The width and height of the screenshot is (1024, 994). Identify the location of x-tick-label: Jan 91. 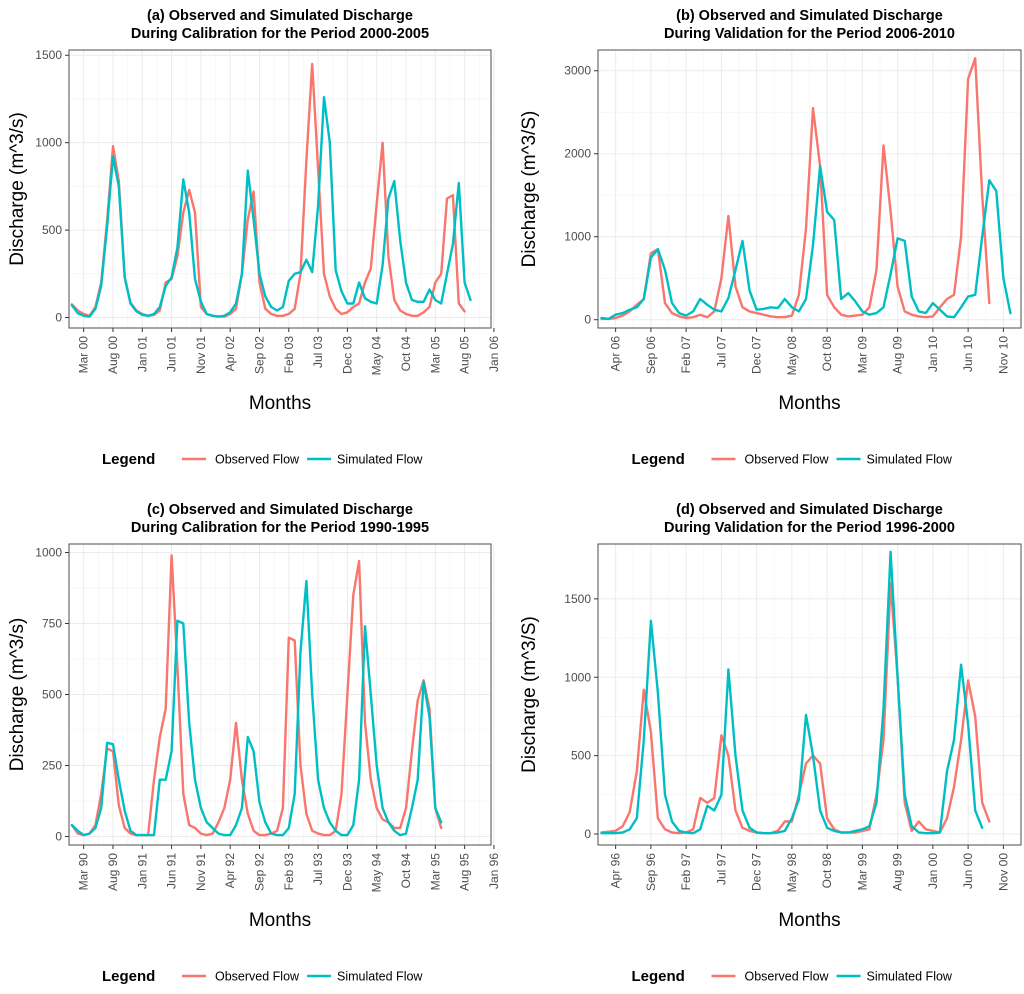
(142, 871).